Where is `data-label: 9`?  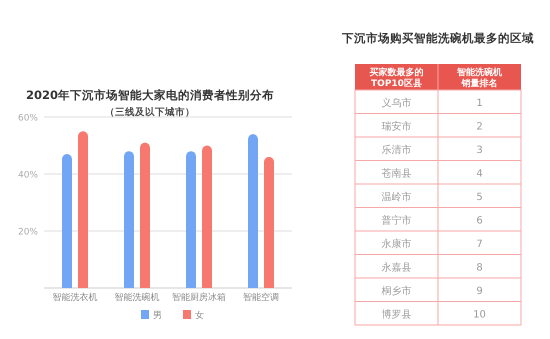
data-label: 9 is located at coordinates (479, 291).